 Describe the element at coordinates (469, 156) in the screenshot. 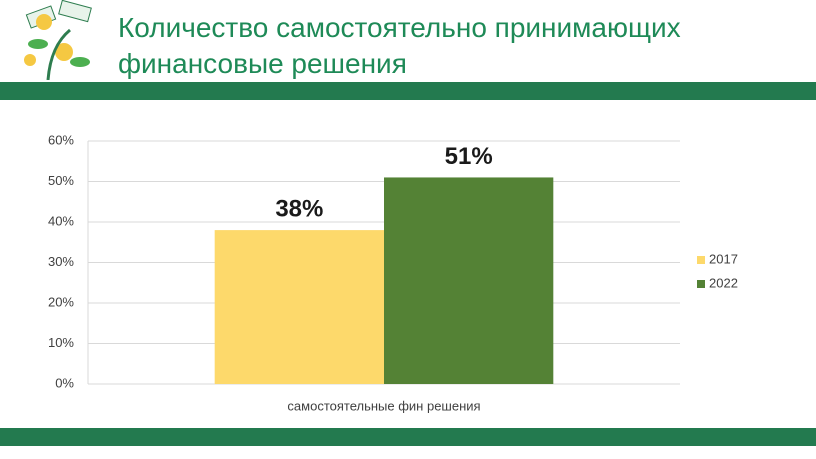

I see `value-label: 51%` at that location.